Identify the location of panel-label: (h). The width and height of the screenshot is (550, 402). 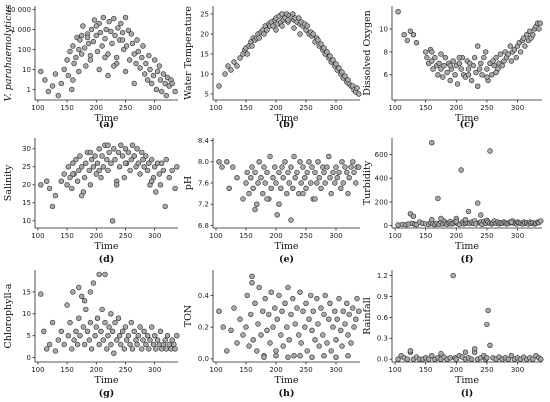
(287, 393).